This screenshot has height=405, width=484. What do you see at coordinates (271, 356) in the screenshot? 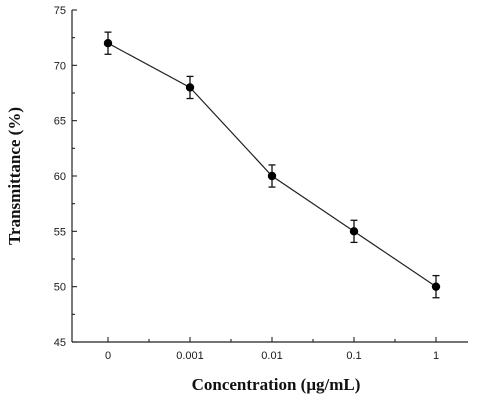
I see `x-tick-label: 0.01` at bounding box center [271, 356].